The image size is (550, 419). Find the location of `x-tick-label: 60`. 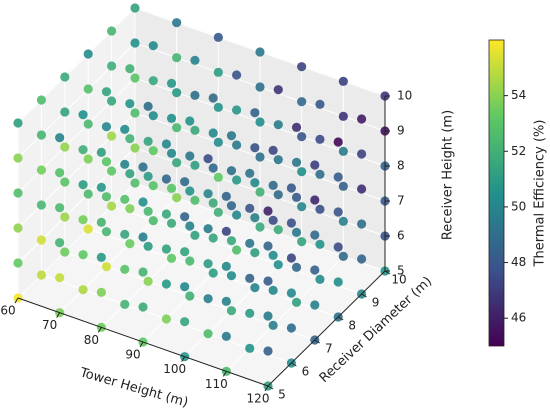

x-tick-label: 60 is located at coordinates (7, 311).